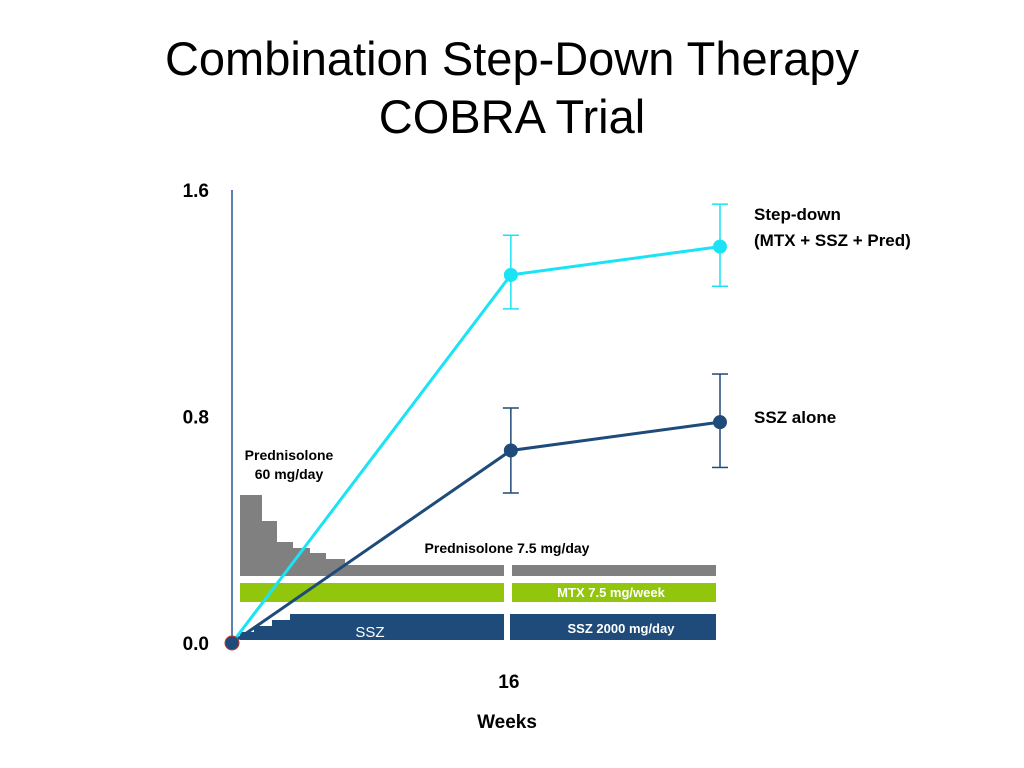  I want to click on y-tick-label-0: 0.0, so click(196, 644).